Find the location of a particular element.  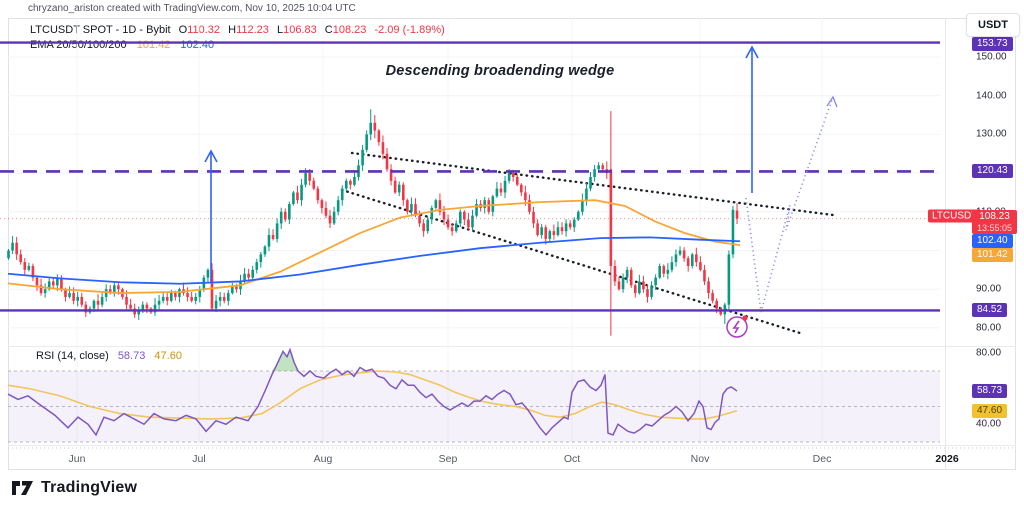

time-axis: Jun Jul Aug Sep Oct Nov Dec 2026 is located at coordinates (512, 458).